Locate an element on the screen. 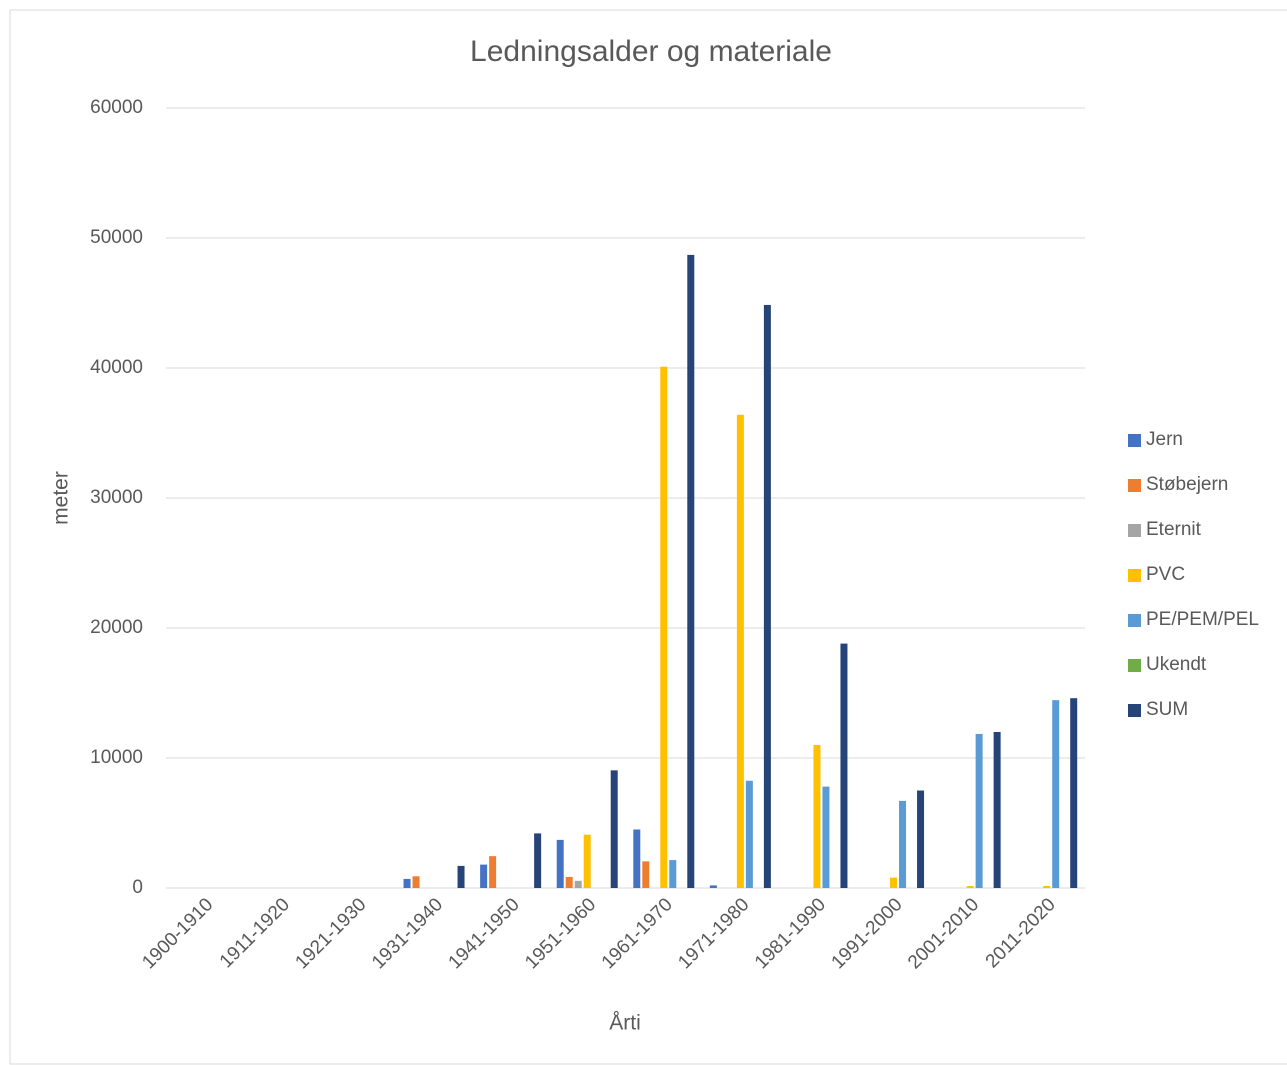 The width and height of the screenshot is (1287, 1065). legend-label: SUM is located at coordinates (1167, 709).